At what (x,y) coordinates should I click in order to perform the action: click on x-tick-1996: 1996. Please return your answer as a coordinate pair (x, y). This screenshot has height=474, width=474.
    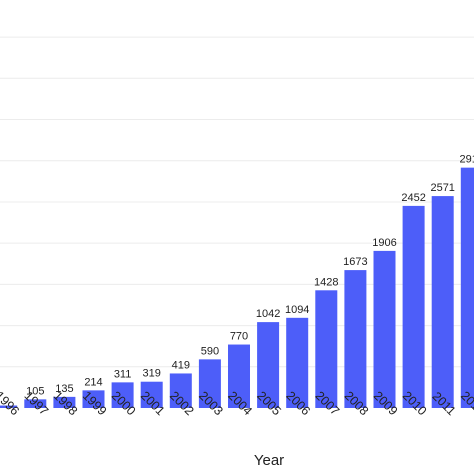
    Looking at the image, I should click on (11, 404).